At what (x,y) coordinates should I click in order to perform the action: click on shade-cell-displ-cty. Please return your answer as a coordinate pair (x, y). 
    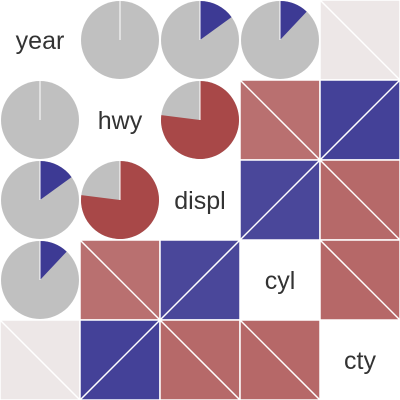
    Looking at the image, I should click on (359, 200).